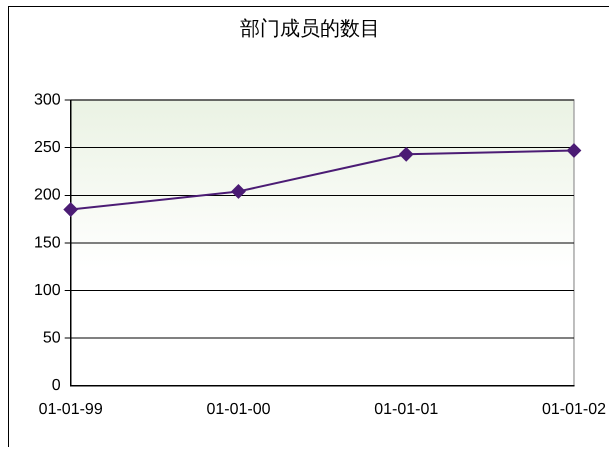  Describe the element at coordinates (310, 28) in the screenshot. I see `chart-title: 部门成员的数目` at that location.